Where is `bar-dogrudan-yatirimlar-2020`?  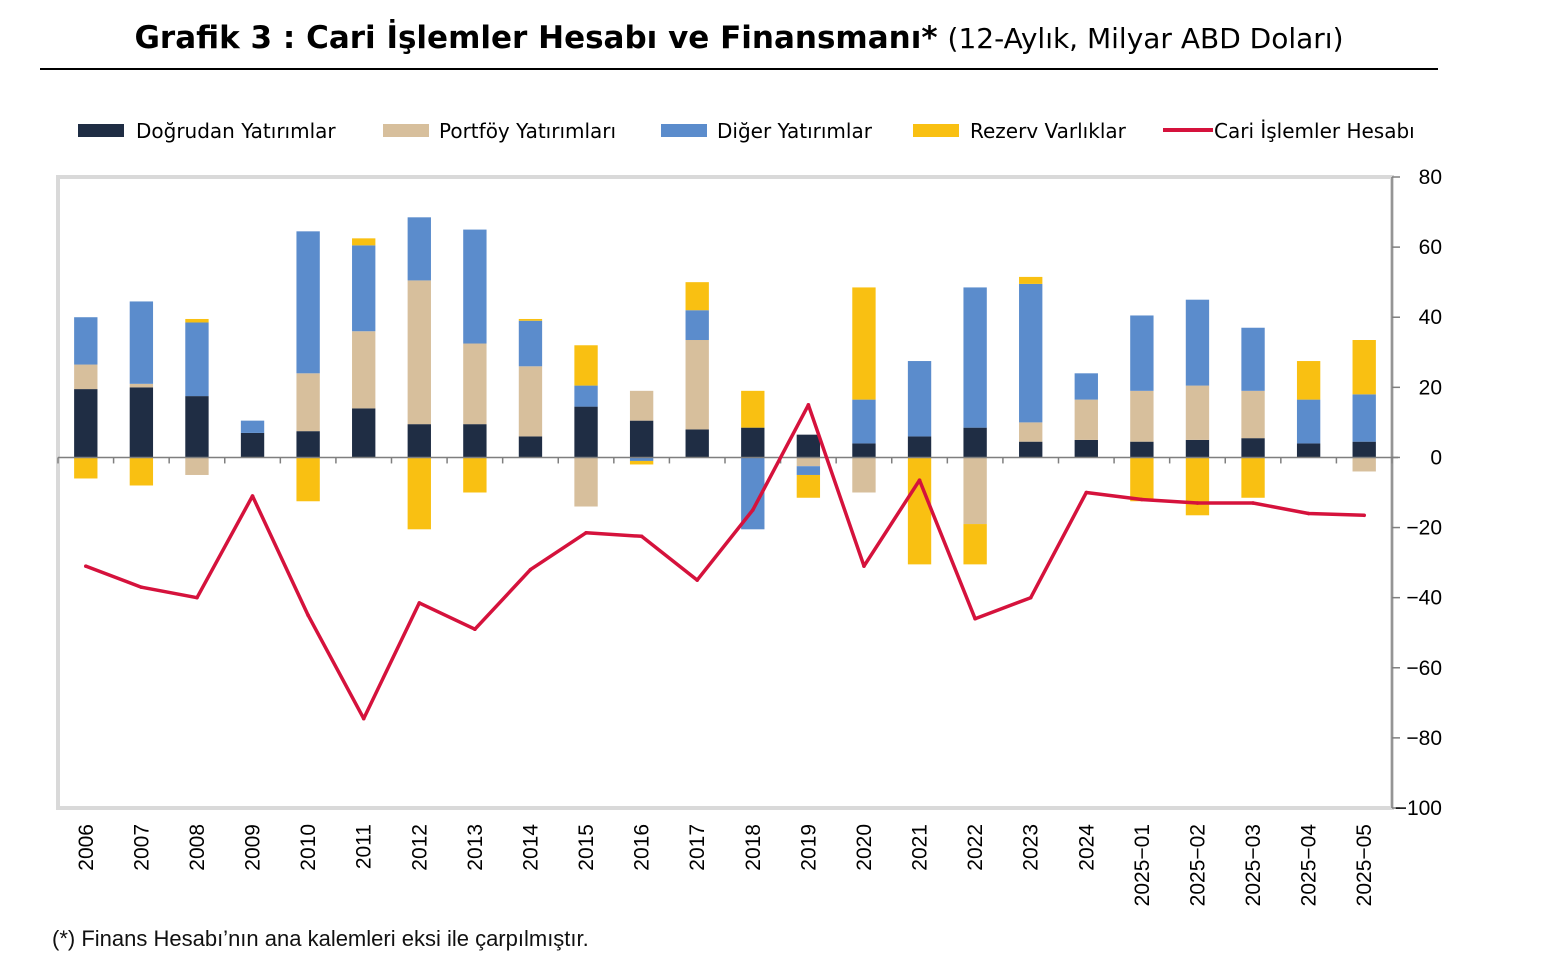
bar-dogrudan-yatirimlar-2020 is located at coordinates (864, 450).